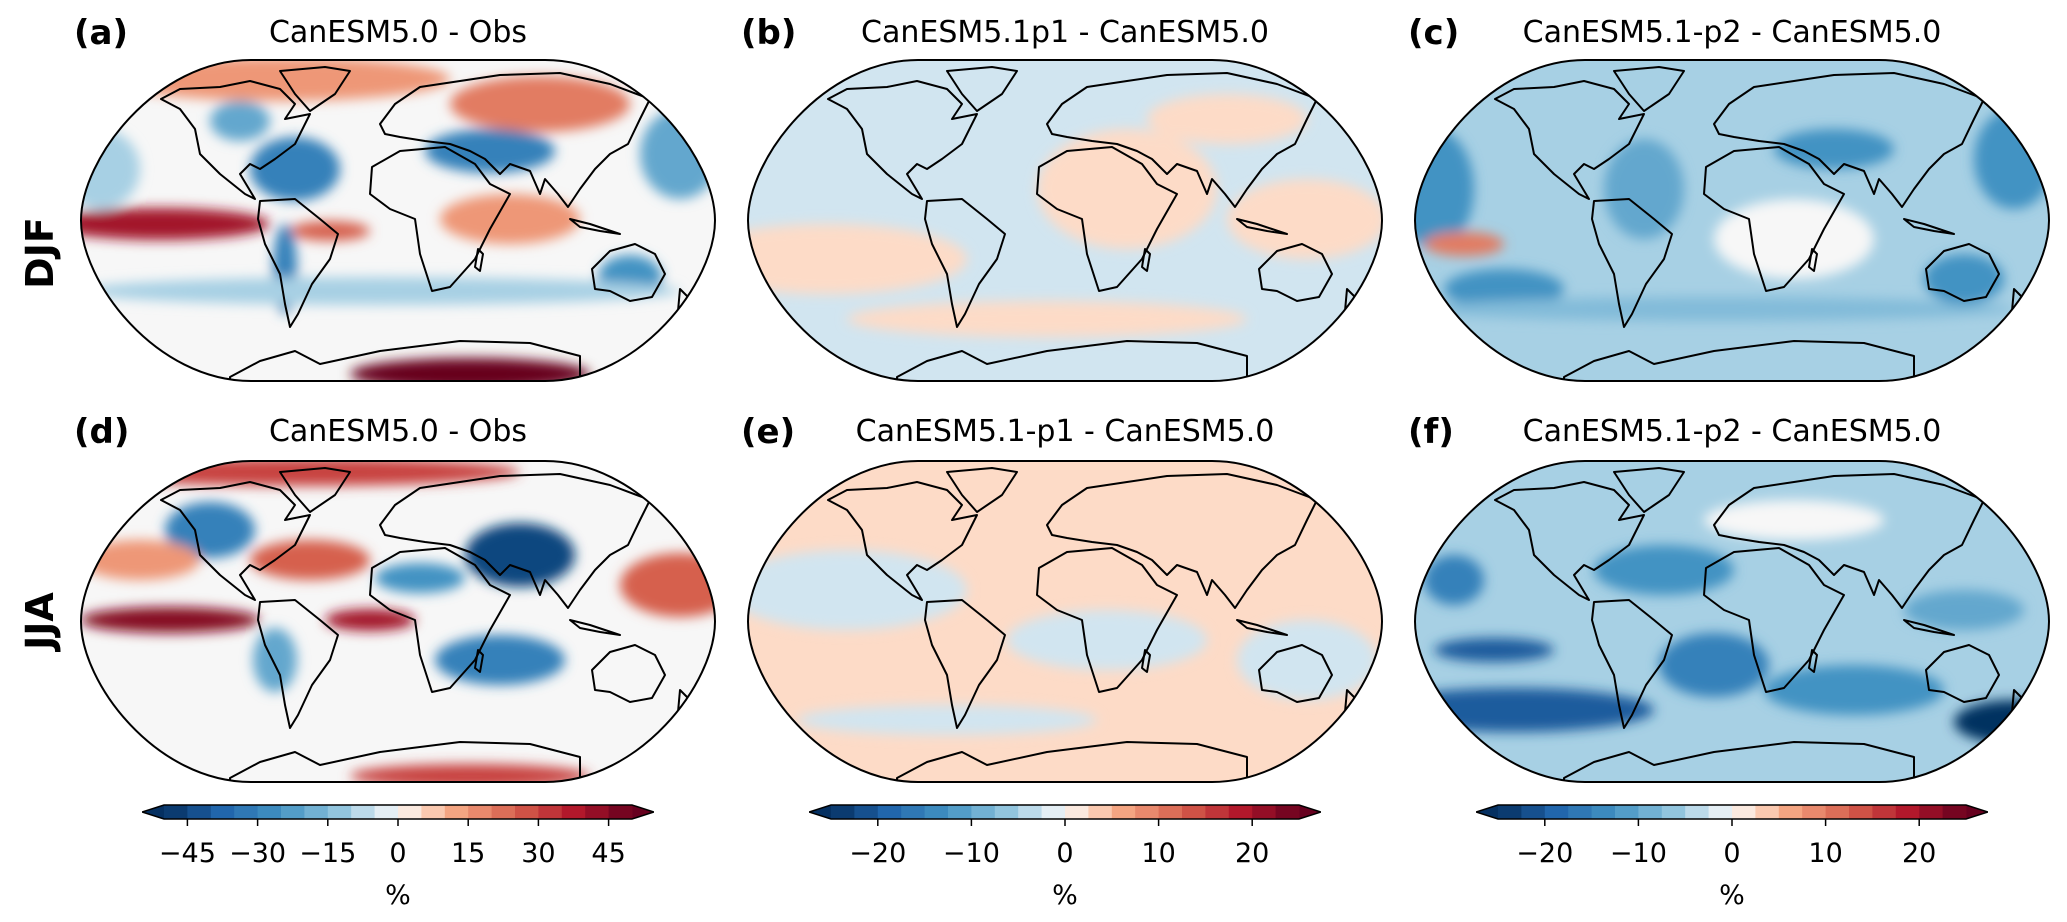  Describe the element at coordinates (1732, 32) in the screenshot. I see `panel-title: CanESM5.1-p2 - CanESM5.0` at that location.